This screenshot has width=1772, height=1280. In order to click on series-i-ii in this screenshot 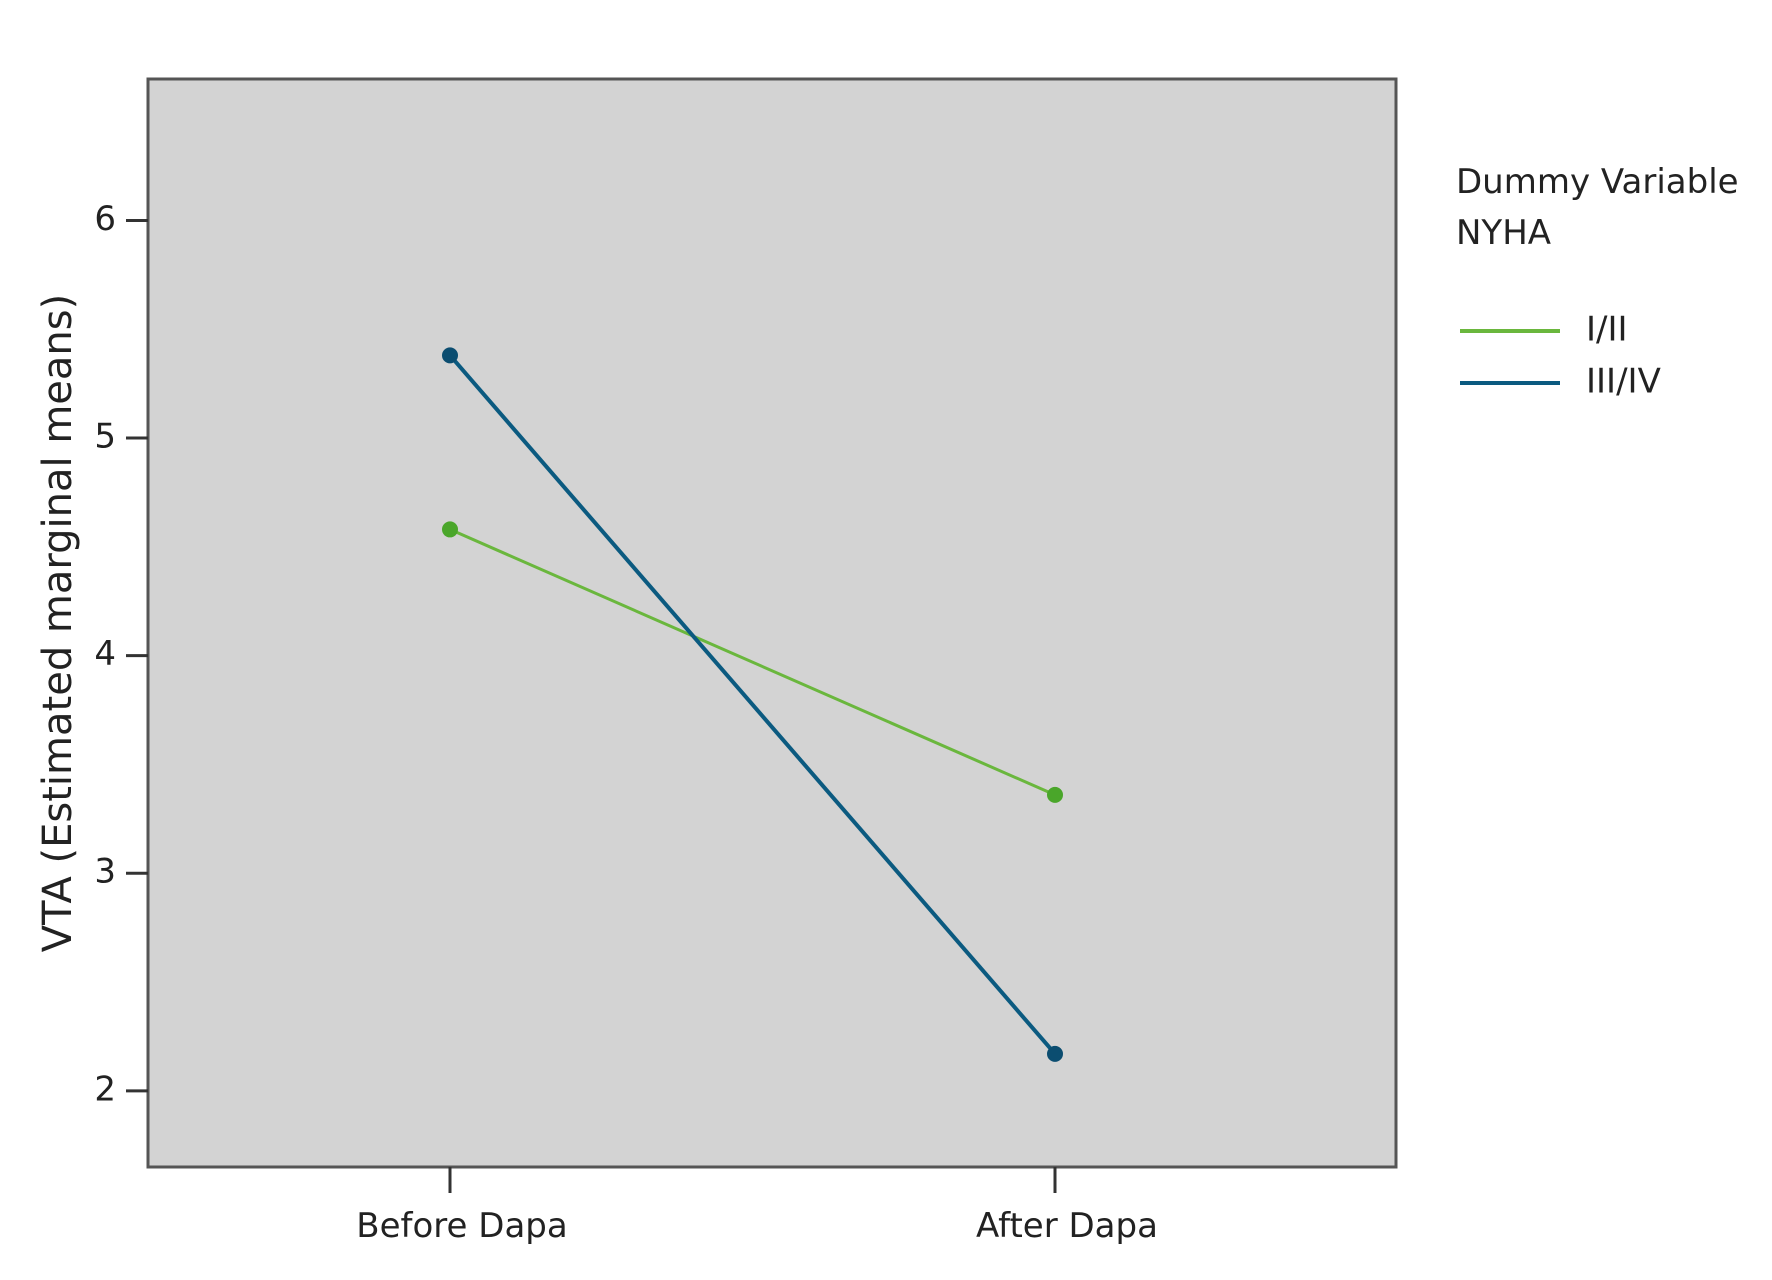, I will do `click(752, 662)`.